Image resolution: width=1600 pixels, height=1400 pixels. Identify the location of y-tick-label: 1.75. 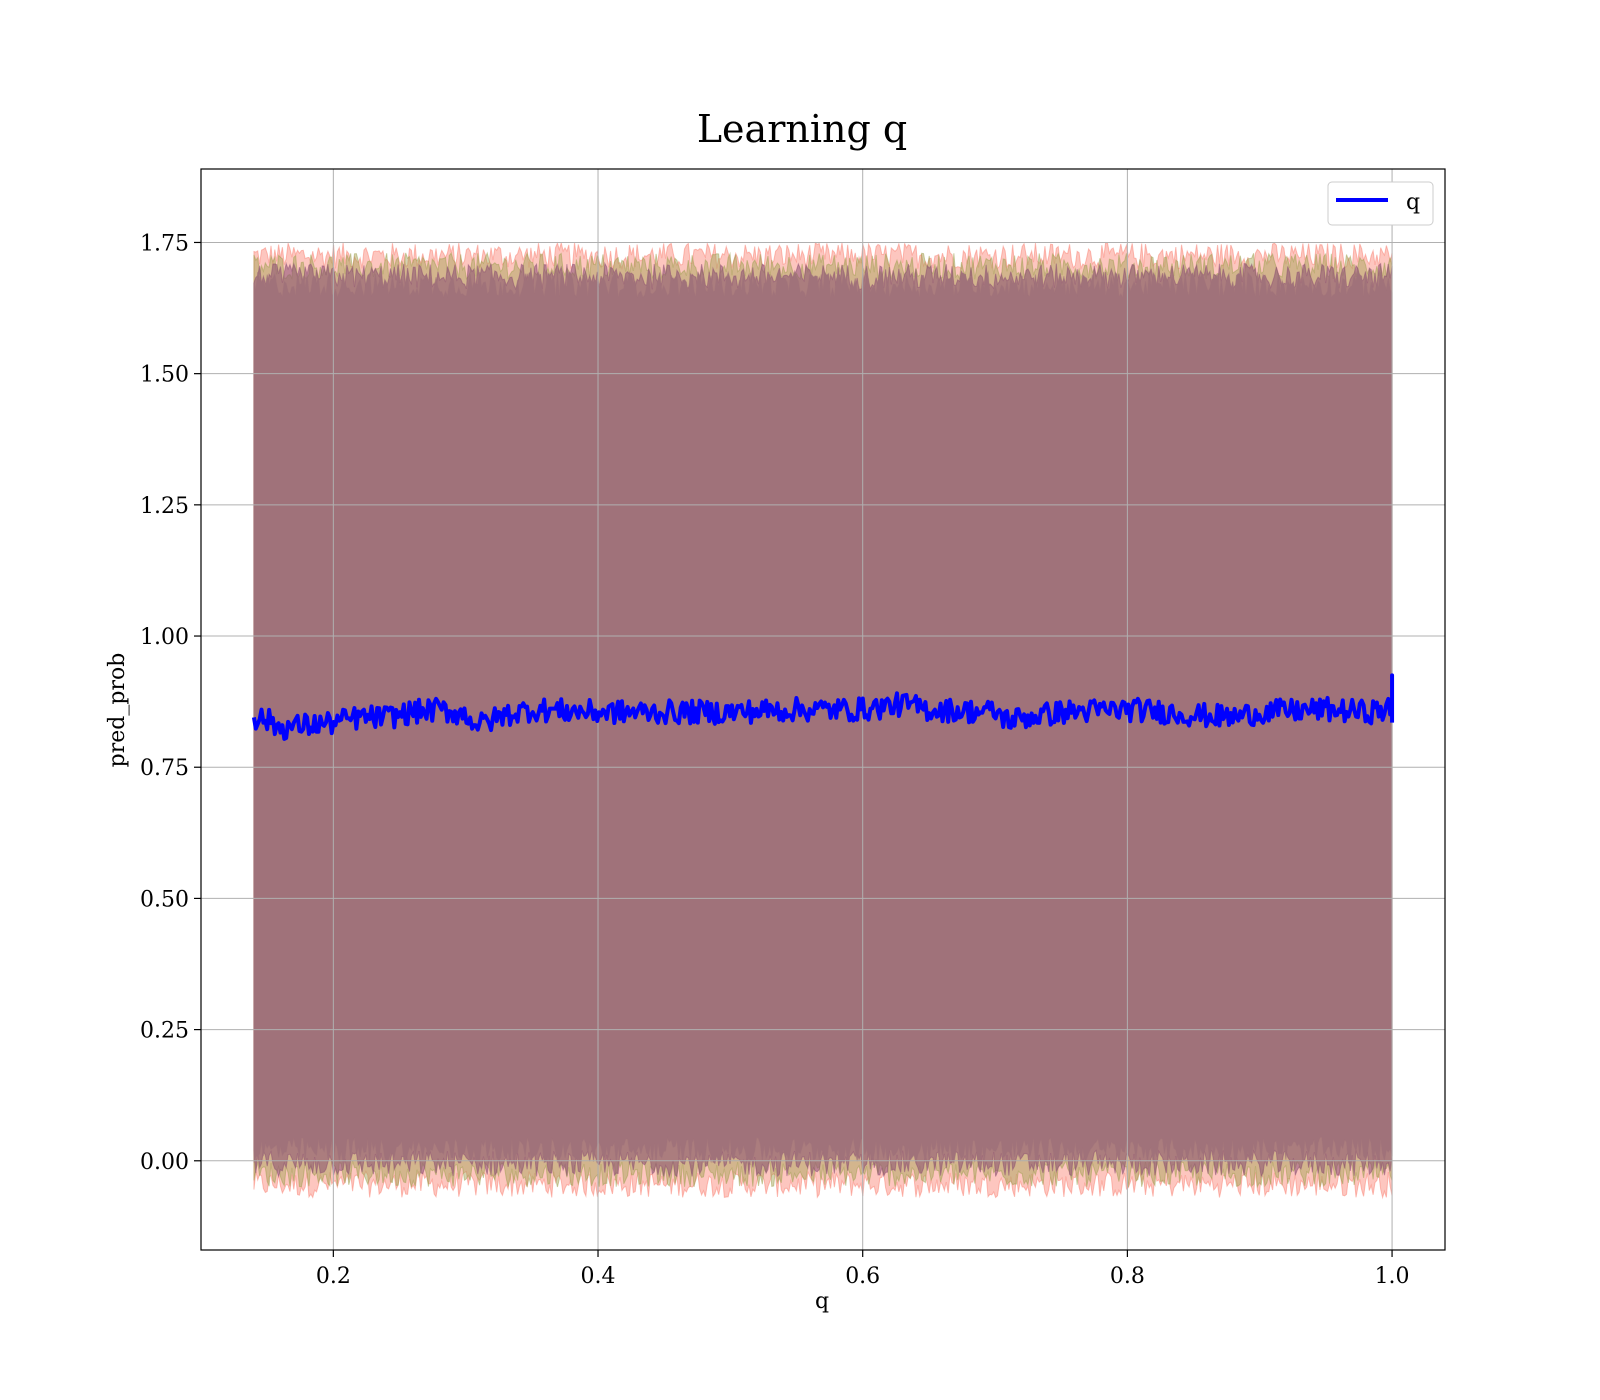
(164, 243).